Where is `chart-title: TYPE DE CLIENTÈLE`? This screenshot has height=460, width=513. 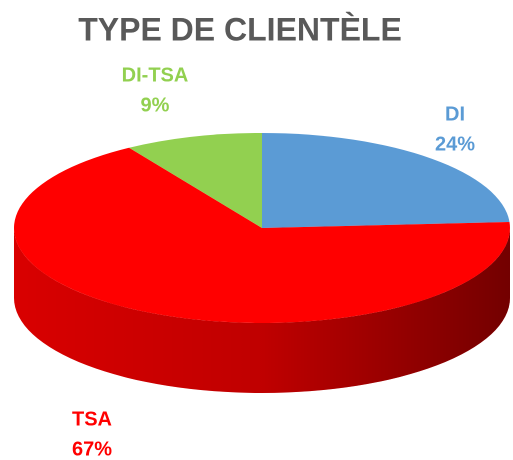
chart-title: TYPE DE CLIENTÈLE is located at coordinates (240, 29).